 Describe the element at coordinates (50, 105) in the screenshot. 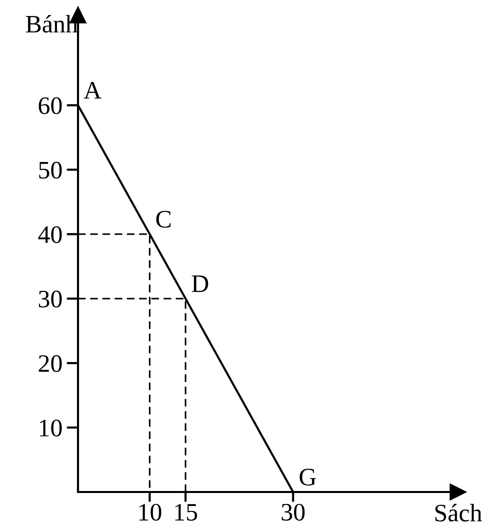

I see `y-tick-label: 60` at that location.